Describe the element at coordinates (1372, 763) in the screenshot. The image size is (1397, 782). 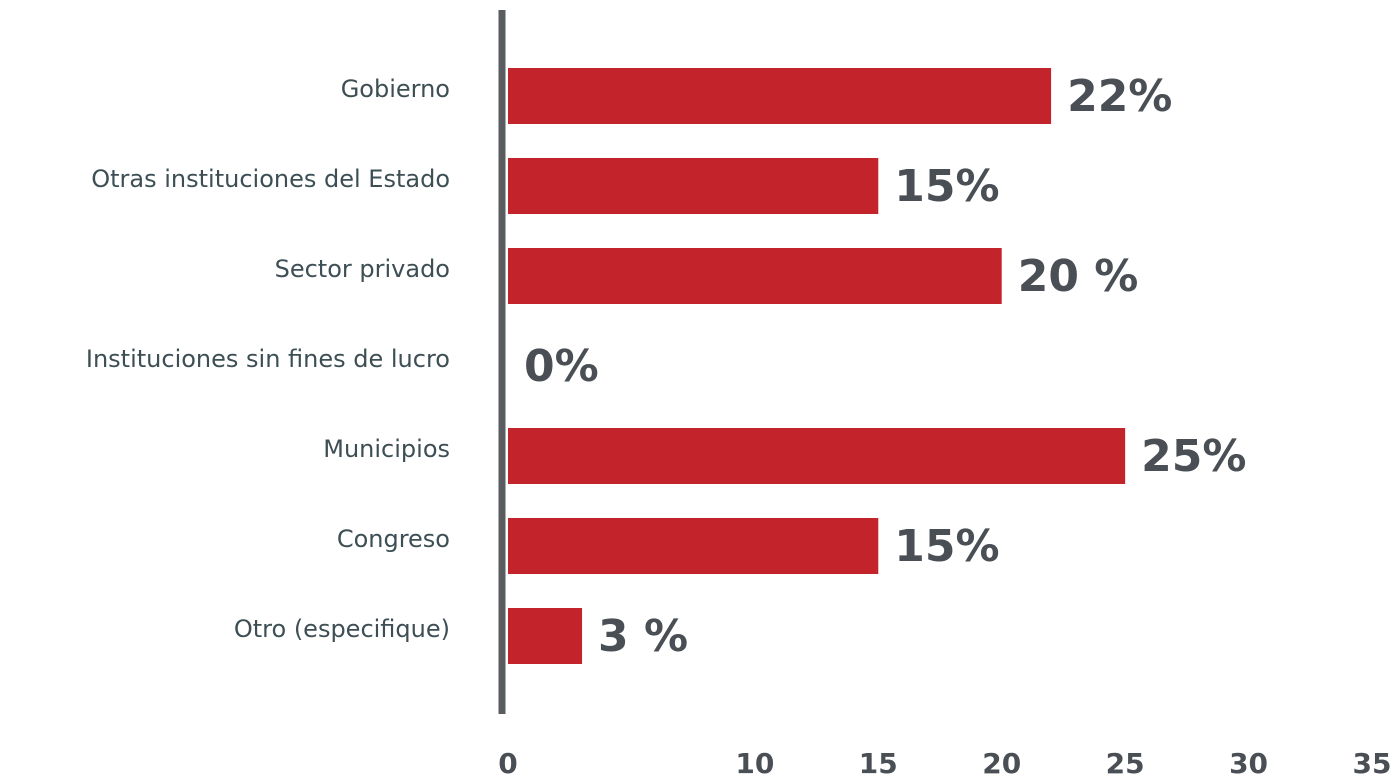
I see `x-tick-label: 35` at that location.